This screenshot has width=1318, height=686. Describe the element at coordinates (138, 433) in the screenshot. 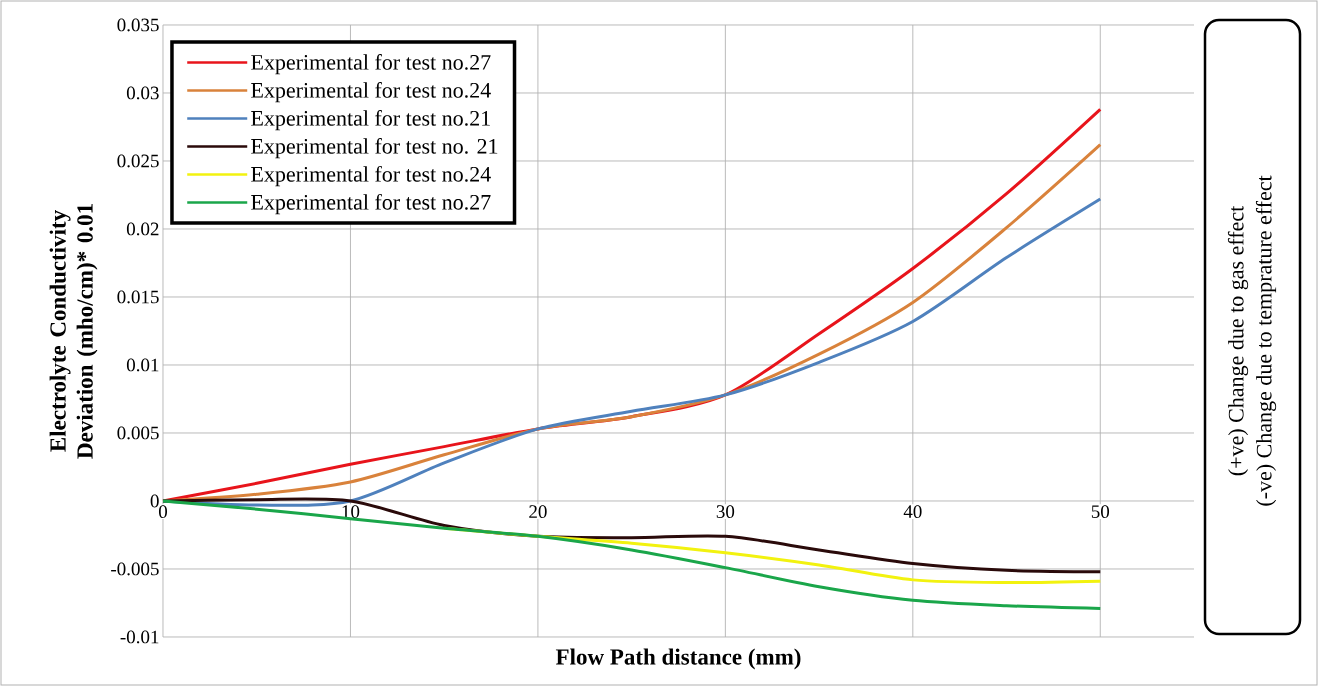

I see `y-tick-label: 0.005` at that location.